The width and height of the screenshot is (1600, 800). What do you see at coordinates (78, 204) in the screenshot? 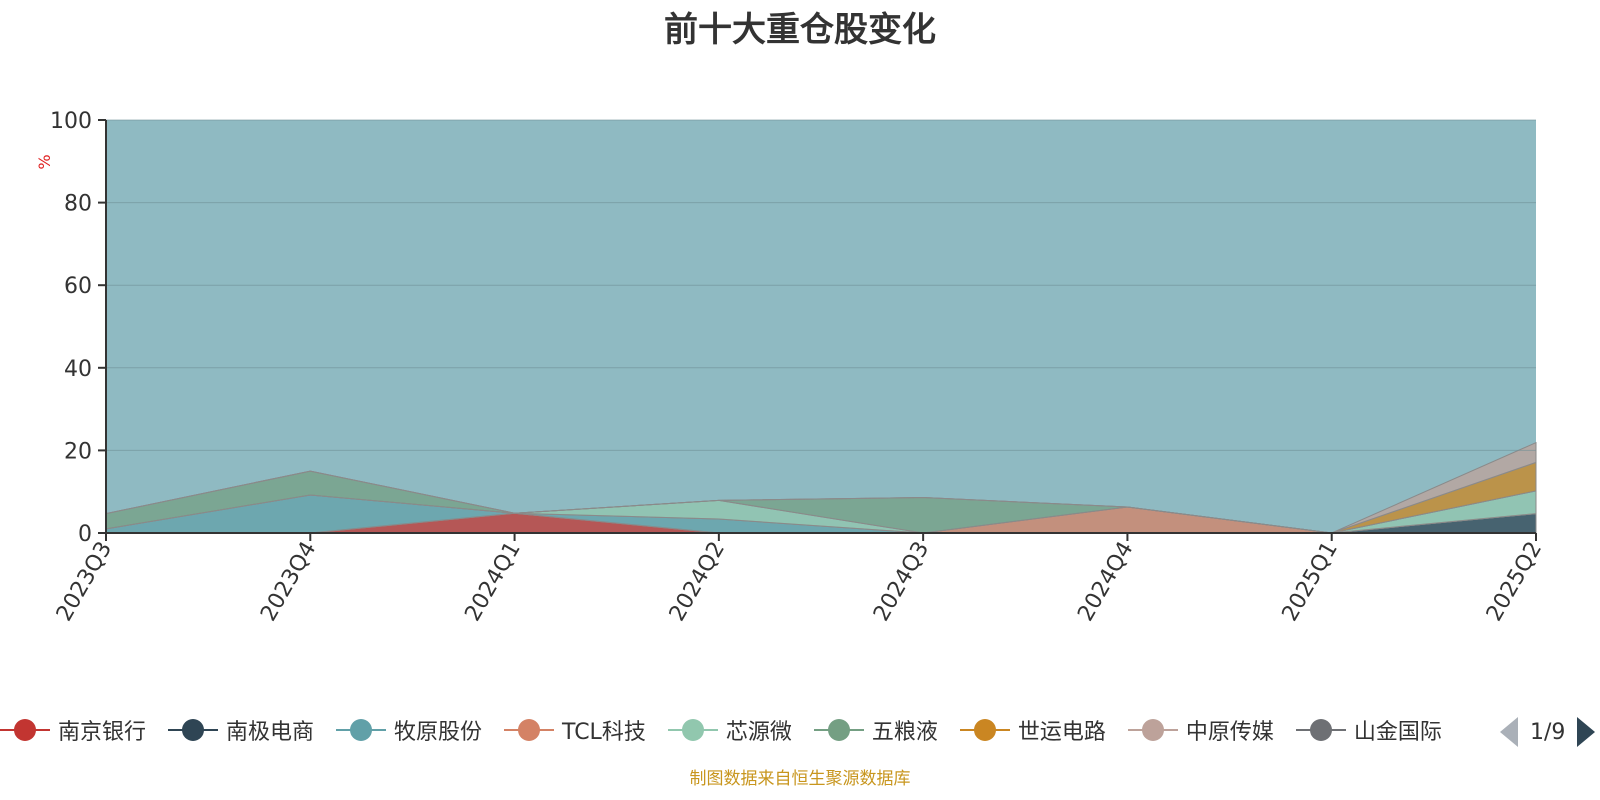
I see `y-tick-label: 80` at bounding box center [78, 204].